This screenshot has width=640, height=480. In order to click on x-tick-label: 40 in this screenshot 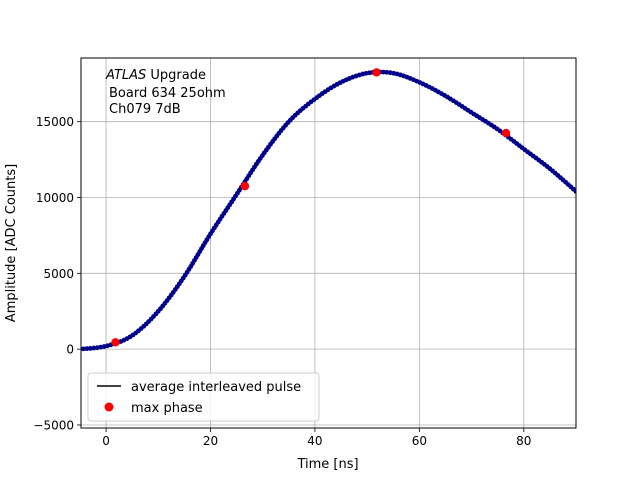, I will do `click(314, 441)`.